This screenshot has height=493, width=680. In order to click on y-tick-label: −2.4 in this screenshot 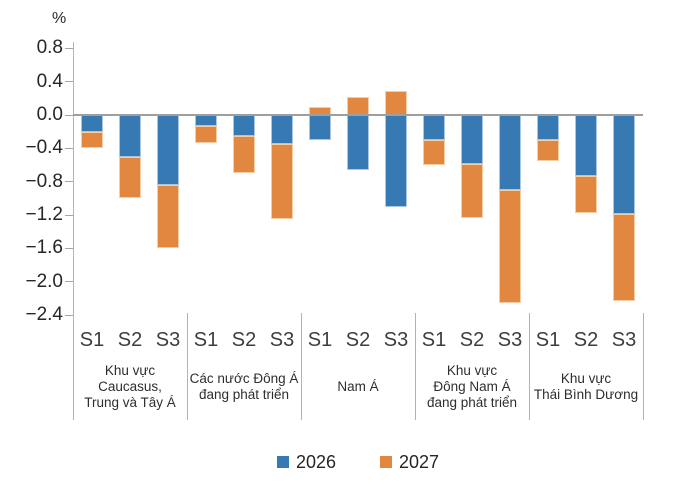, I will do `click(44, 315)`.